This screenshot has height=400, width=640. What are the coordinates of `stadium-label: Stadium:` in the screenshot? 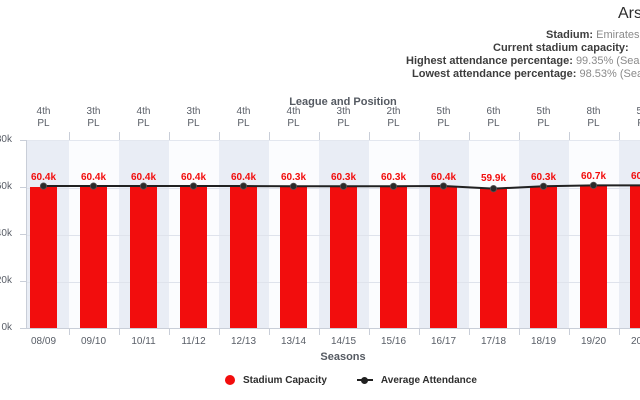 It's located at (570, 35).